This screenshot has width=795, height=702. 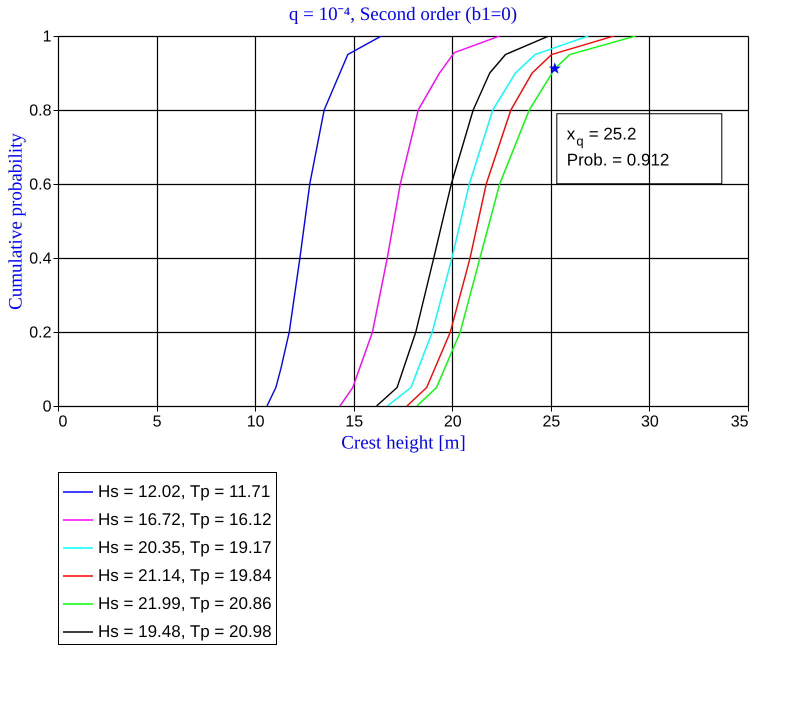 What do you see at coordinates (185, 631) in the screenshot?
I see `legend-label: Hs = 19.48, Tp = 20.98` at bounding box center [185, 631].